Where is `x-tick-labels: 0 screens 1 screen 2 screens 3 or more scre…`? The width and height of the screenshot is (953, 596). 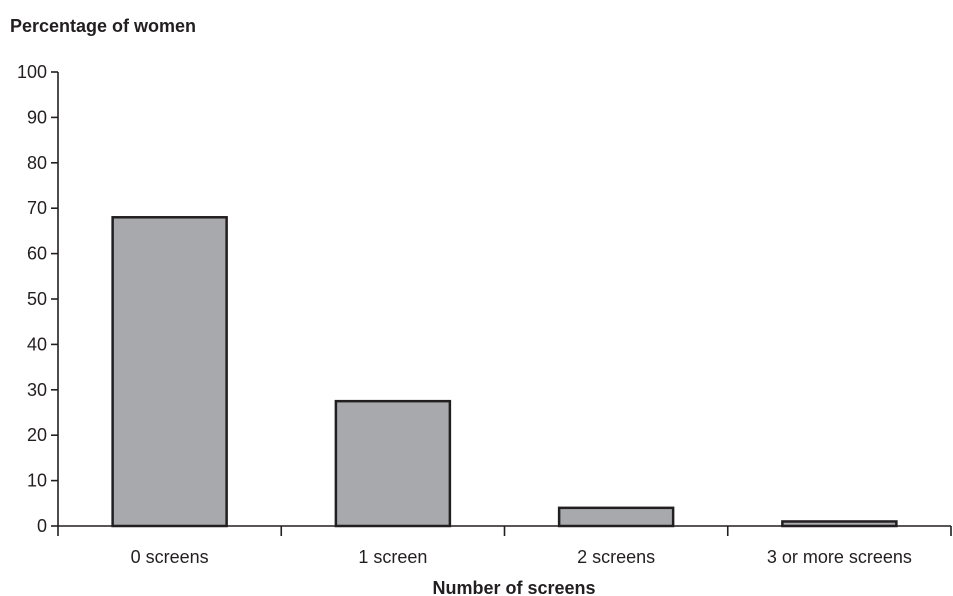 x-tick-labels: 0 screens 1 screen 2 screens 3 or more scre… is located at coordinates (521, 557).